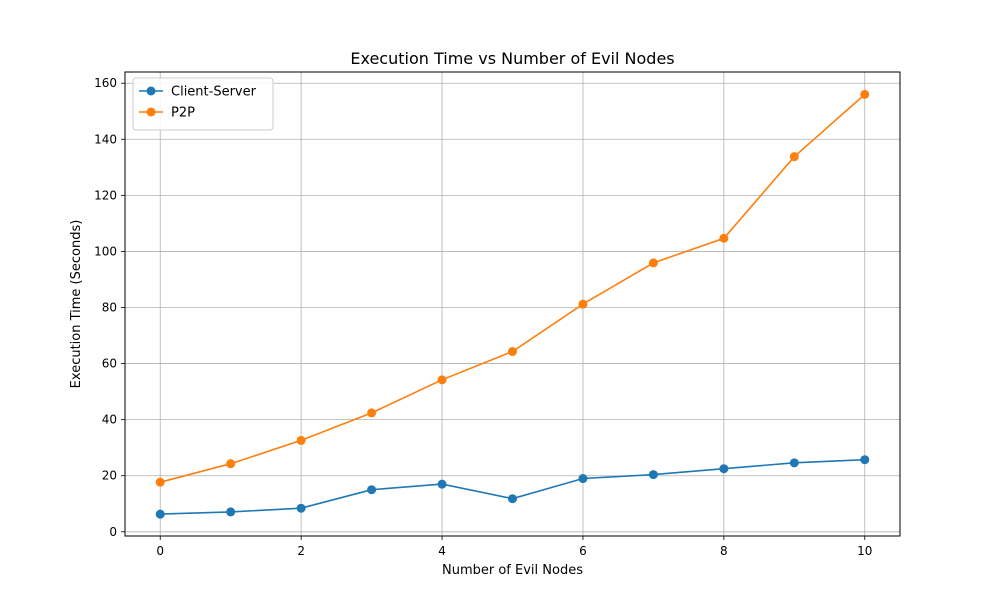 This screenshot has width=1000, height=604. I want to click on legend-label: Client-Server, so click(214, 92).